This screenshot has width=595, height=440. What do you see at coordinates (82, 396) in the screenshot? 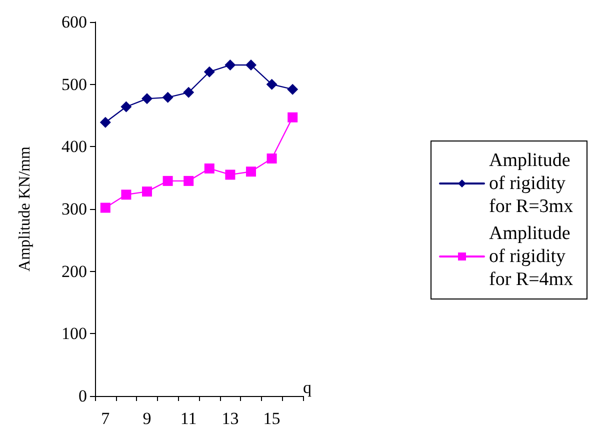
I see `y-tick-label: 0` at bounding box center [82, 396].